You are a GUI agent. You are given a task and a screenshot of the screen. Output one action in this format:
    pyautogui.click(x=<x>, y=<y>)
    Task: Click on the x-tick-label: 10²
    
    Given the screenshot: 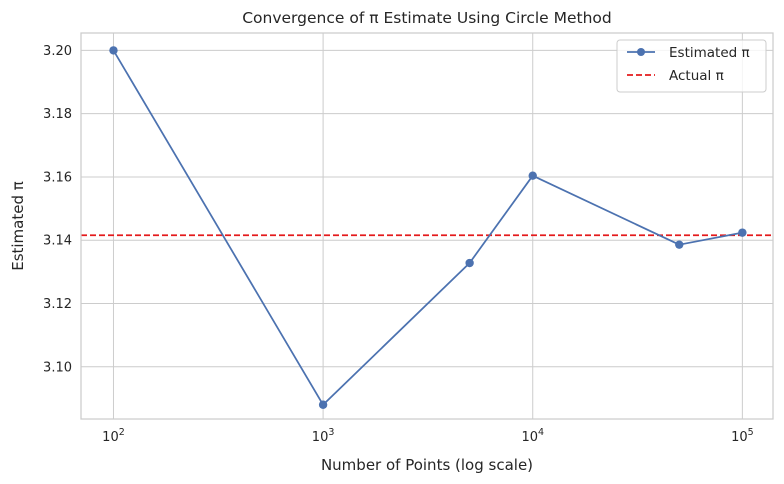 What is the action you would take?
    pyautogui.click(x=113, y=436)
    